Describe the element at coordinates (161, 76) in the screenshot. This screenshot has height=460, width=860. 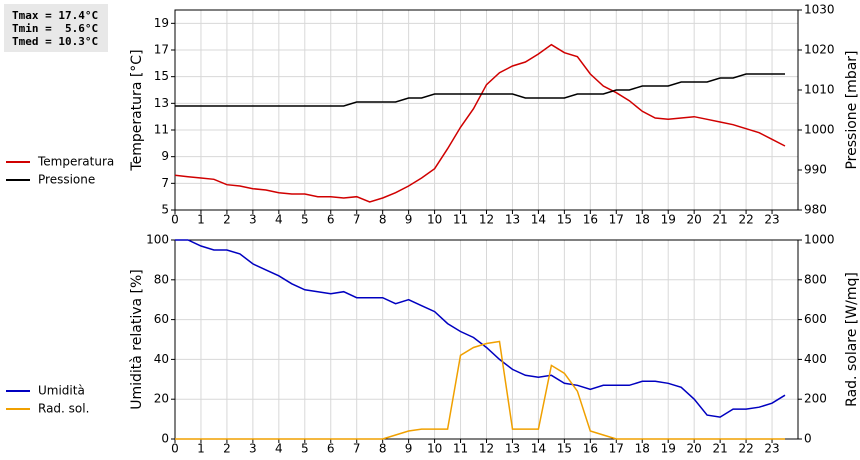
I see `y-tick-label: 15` at that location.